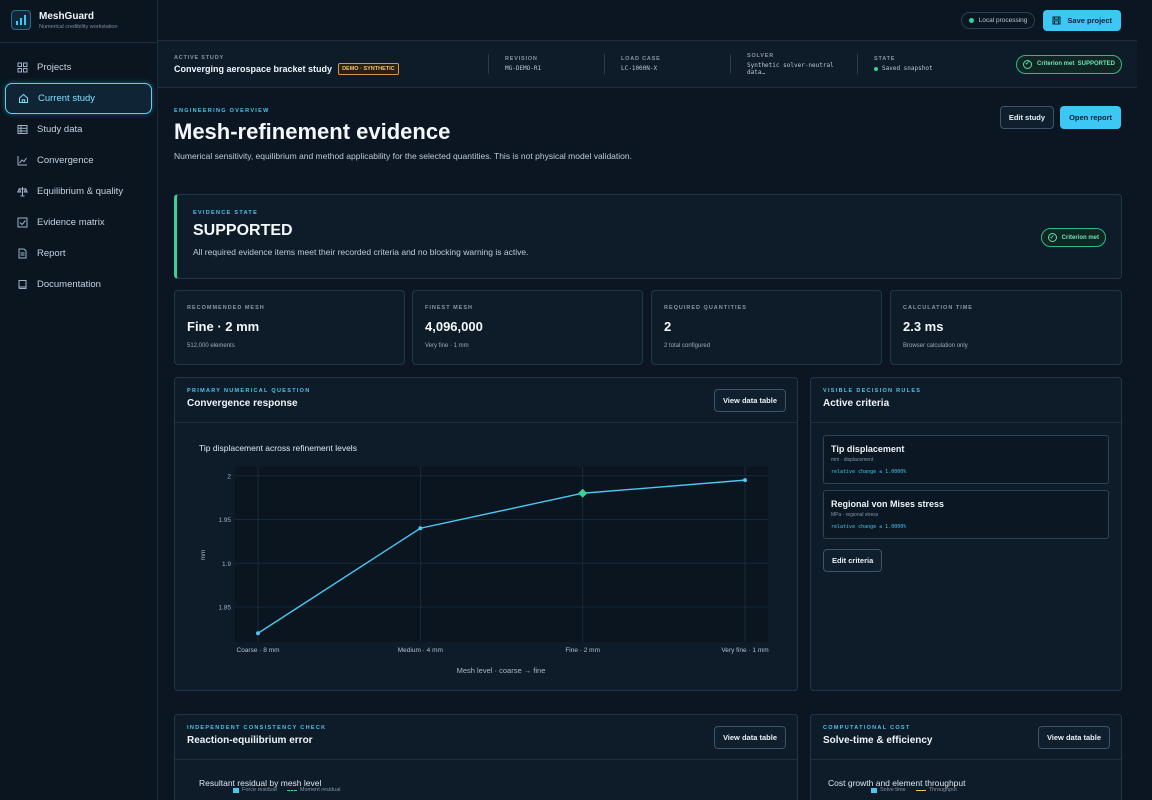 The image size is (1152, 800). I want to click on sidebar-item-current-study: Current study, so click(78, 98).